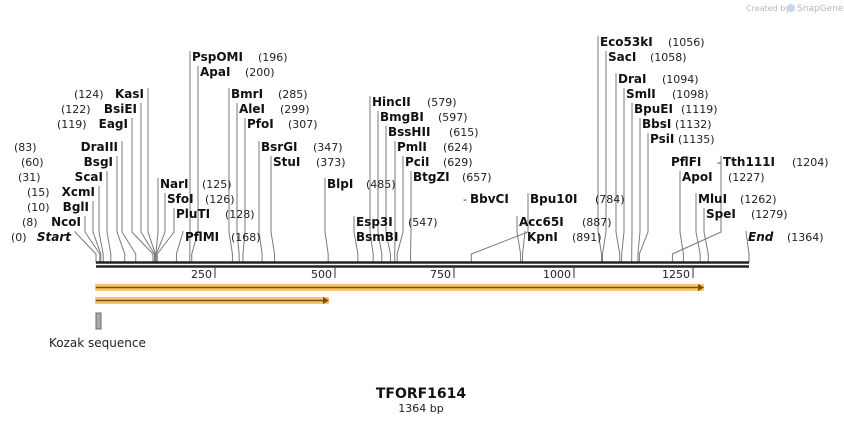 Image resolution: width=844 pixels, height=424 pixels. Describe the element at coordinates (174, 184) in the screenshot. I see `site-nari: NarI` at that location.